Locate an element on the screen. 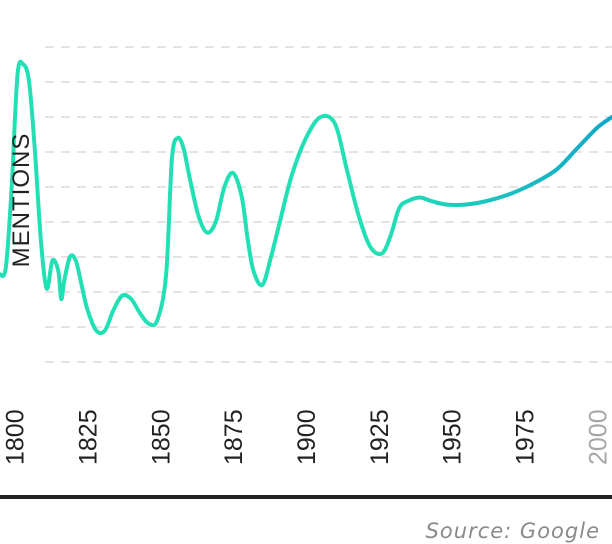 Image resolution: width=612 pixels, height=544 pixels. x-tick-label: 1825 is located at coordinates (88, 437).